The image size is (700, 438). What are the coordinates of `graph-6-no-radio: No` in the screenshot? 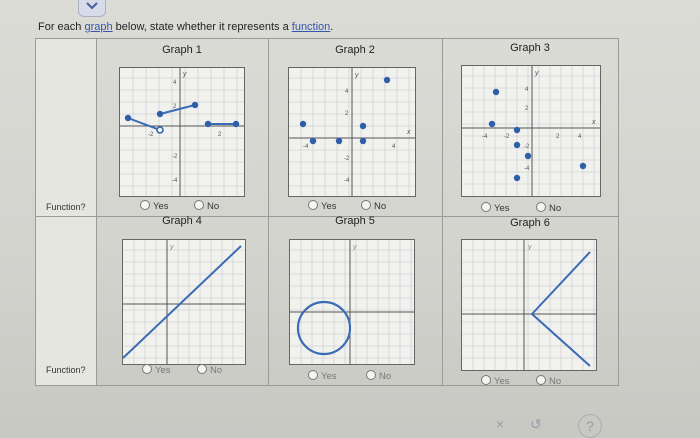 It's located at (548, 381).